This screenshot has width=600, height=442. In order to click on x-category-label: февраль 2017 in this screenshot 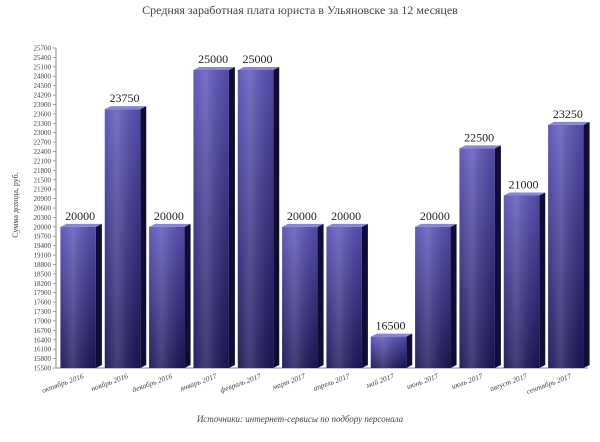, I will do `click(241, 382)`.